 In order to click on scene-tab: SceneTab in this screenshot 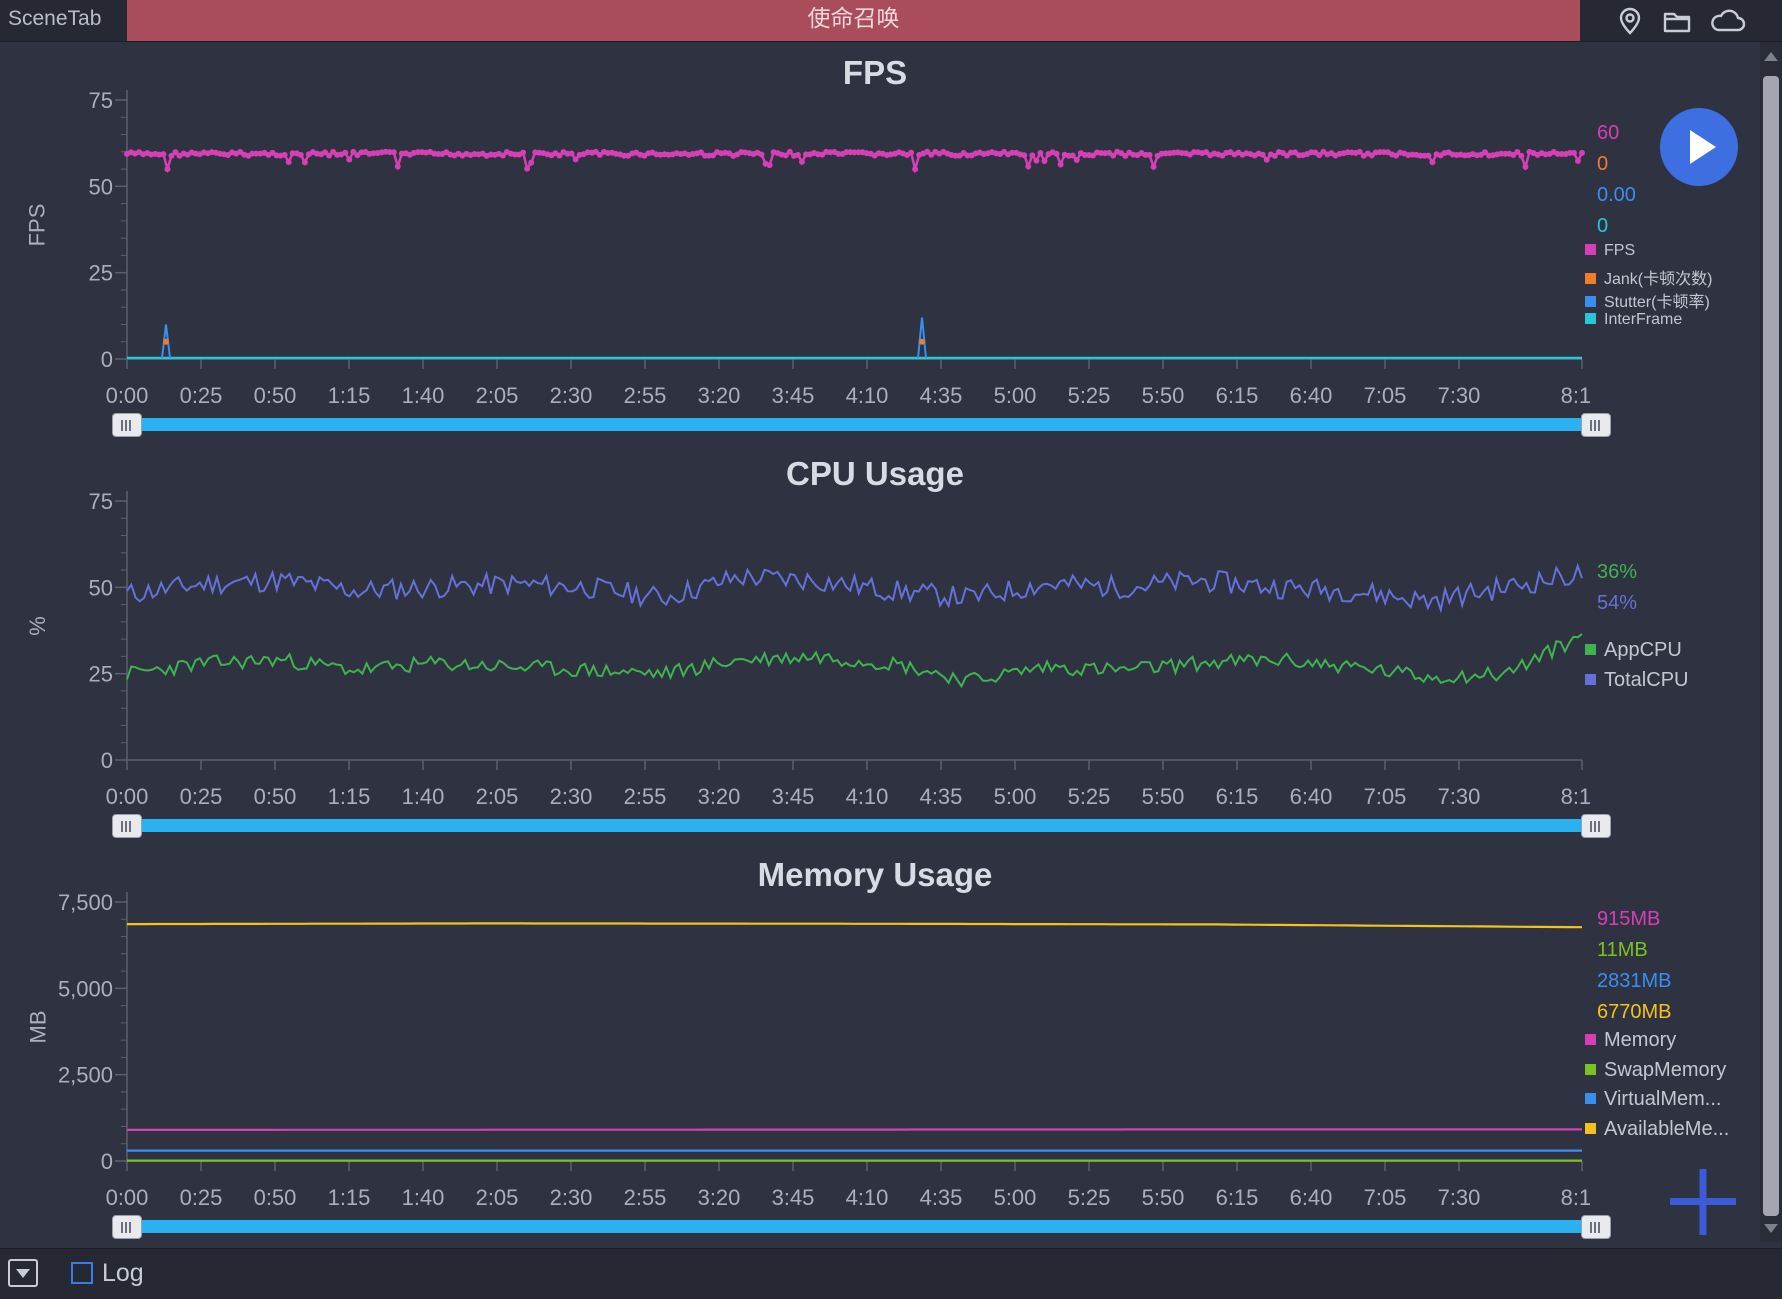, I will do `click(55, 18)`.